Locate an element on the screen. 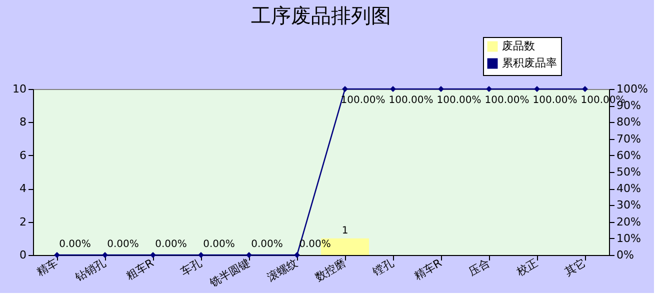 This screenshot has width=666, height=296. y2-tick-label: 10% is located at coordinates (628, 238).